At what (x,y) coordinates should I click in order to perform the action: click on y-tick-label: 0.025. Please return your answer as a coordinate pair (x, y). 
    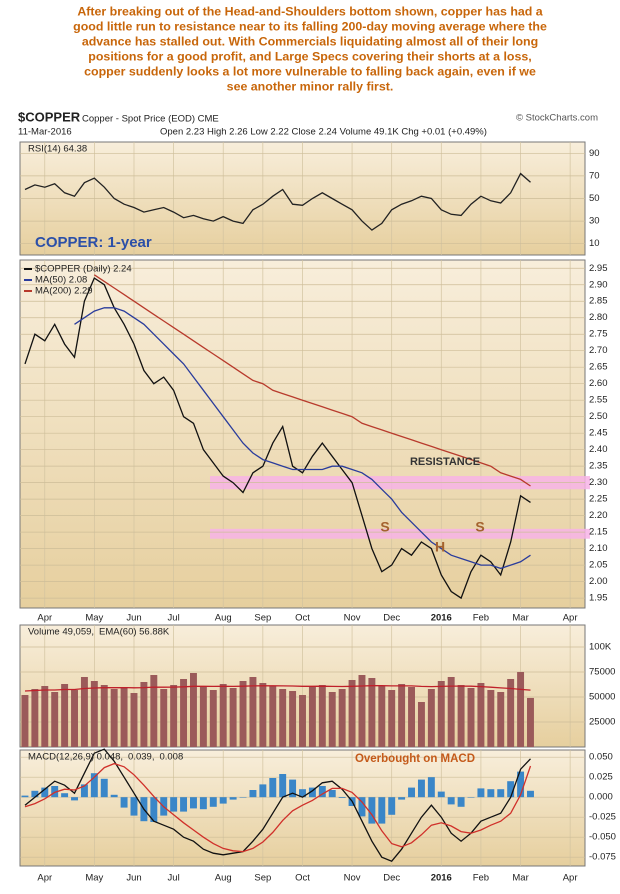
    Looking at the image, I should click on (601, 777).